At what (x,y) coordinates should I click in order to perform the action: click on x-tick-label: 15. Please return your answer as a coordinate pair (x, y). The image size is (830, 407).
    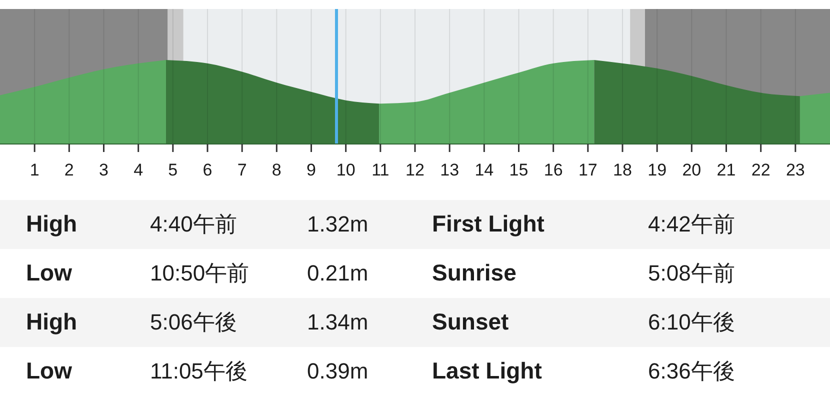
    Looking at the image, I should click on (518, 170).